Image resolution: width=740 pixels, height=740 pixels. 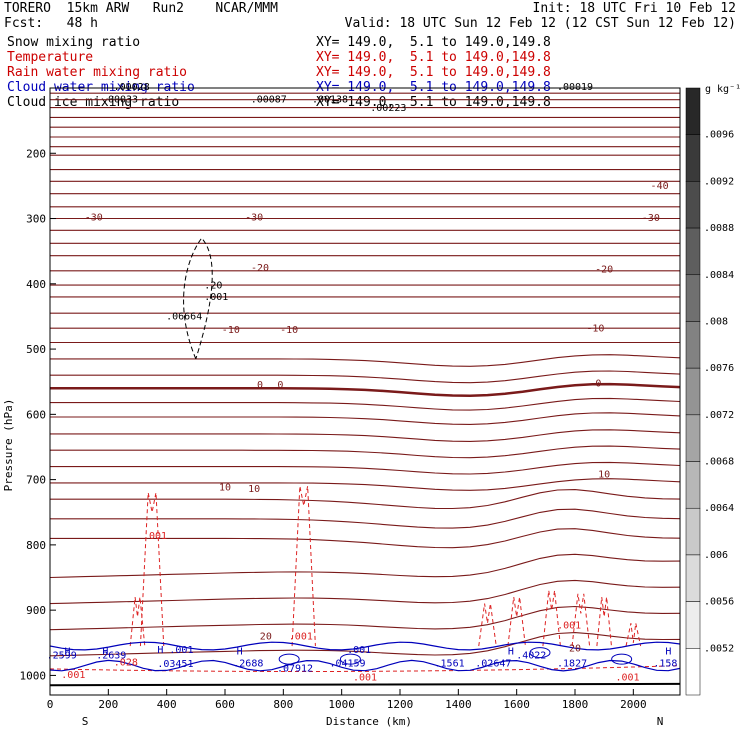 I want to click on cloud-ice-contour, so click(x=198, y=298).